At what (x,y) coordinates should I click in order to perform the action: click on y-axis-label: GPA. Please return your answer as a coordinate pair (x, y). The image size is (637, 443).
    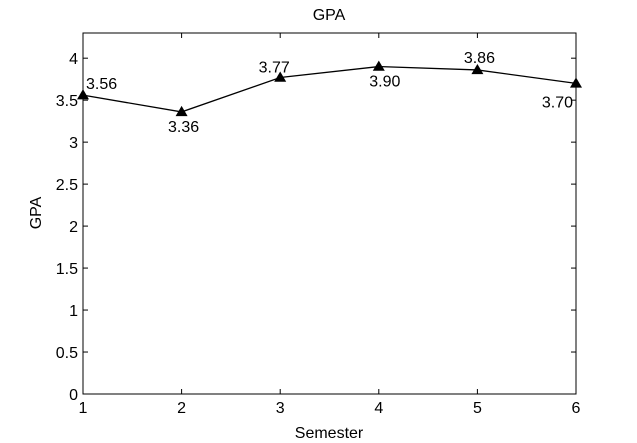
    Looking at the image, I should click on (36, 212).